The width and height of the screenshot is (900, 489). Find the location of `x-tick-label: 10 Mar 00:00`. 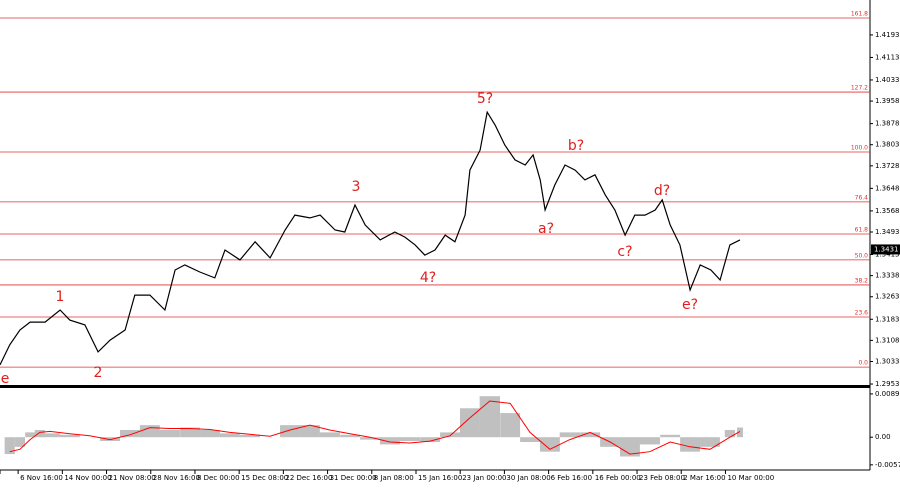

x-tick-label: 10 Mar 00:00 is located at coordinates (750, 478).